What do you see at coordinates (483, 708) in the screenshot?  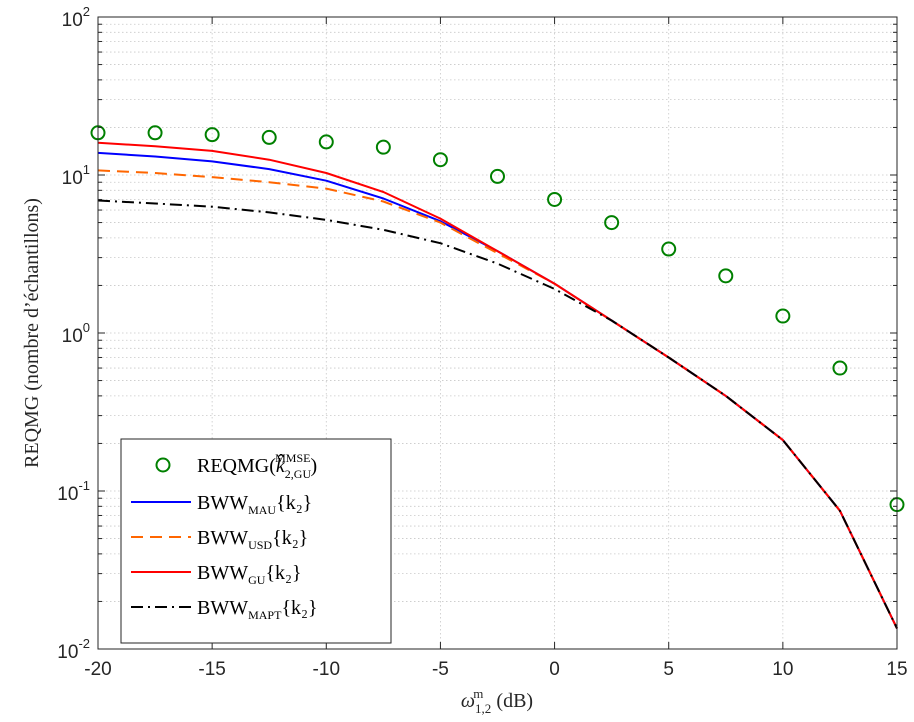 I see `x-axis-label-sub: 1,2` at bounding box center [483, 708].